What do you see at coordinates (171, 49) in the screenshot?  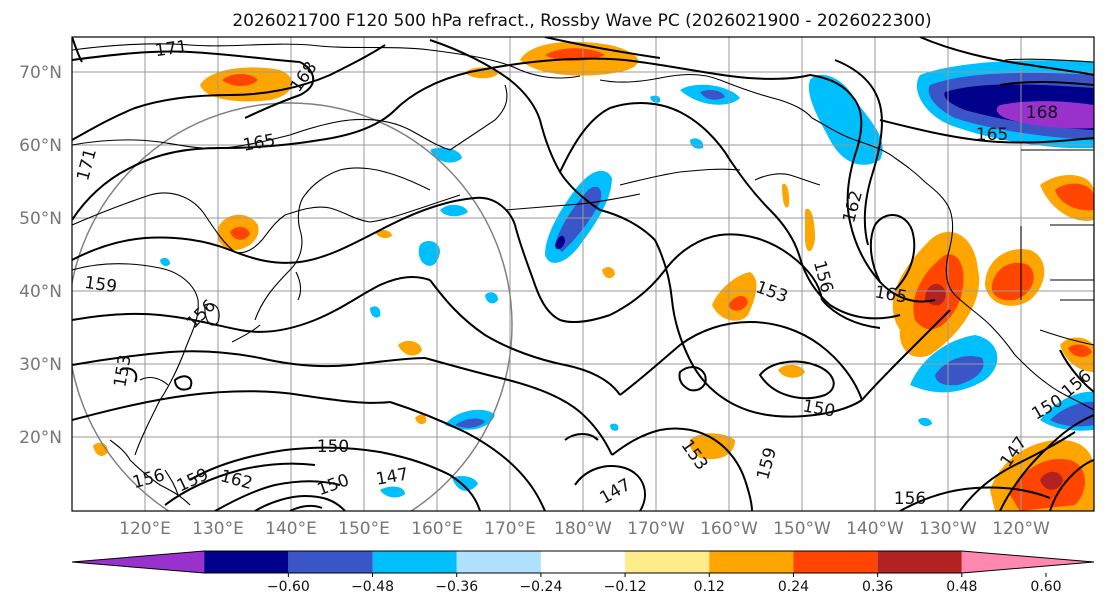 I see `contour-label-171: 171` at bounding box center [171, 49].